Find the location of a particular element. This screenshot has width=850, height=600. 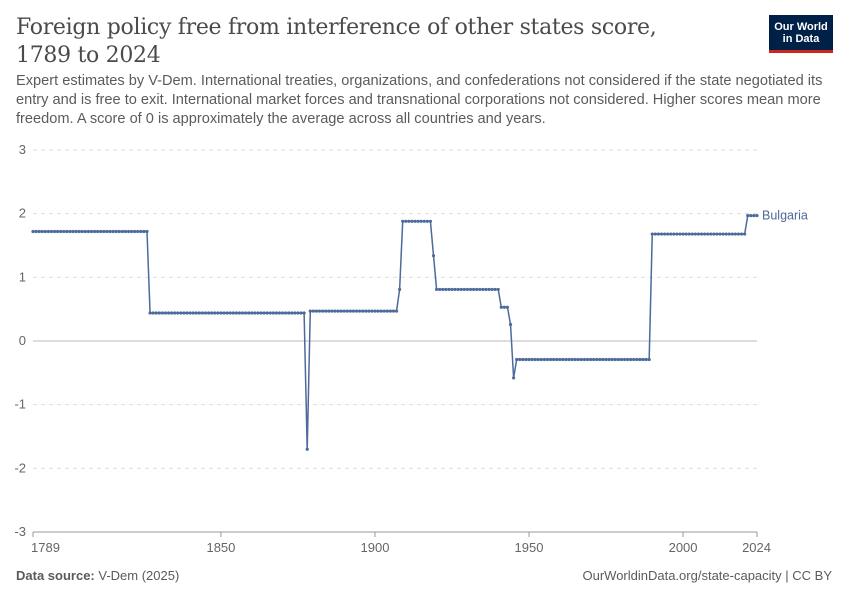

owid-logo: Our World in Data is located at coordinates (801, 34).